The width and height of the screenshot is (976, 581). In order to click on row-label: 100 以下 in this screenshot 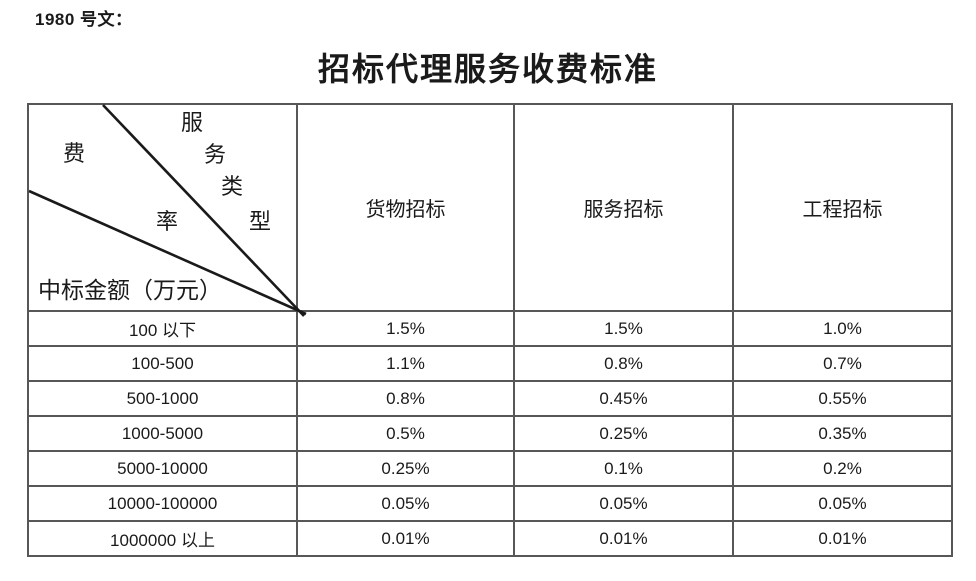, I will do `click(162, 328)`.